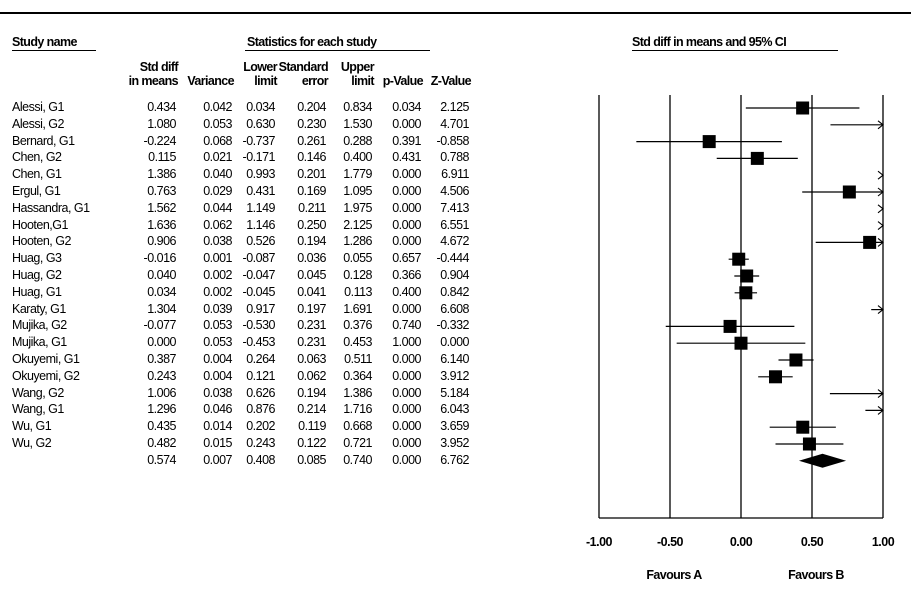 This screenshot has width=911, height=598. I want to click on cell-upper: 1.779, so click(357, 174).